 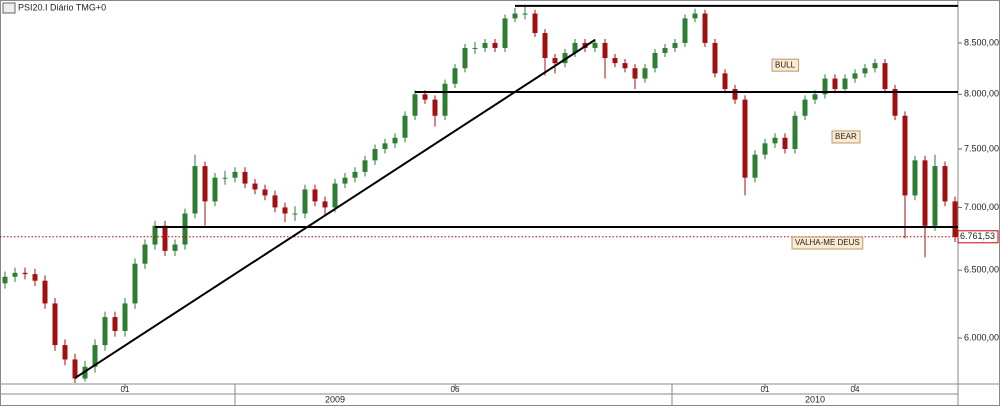 I want to click on x-tick-label: 06, so click(x=455, y=389).